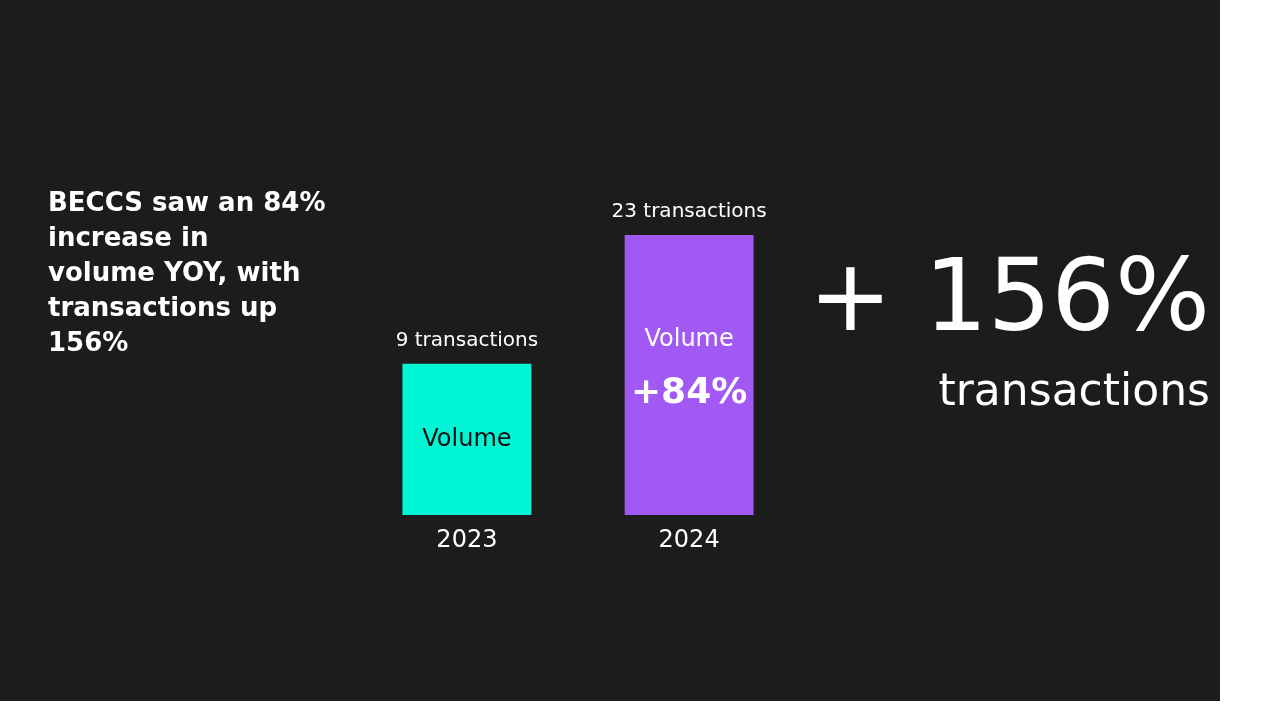  Describe the element at coordinates (1009, 295) in the screenshot. I see `text: + 156%` at that location.